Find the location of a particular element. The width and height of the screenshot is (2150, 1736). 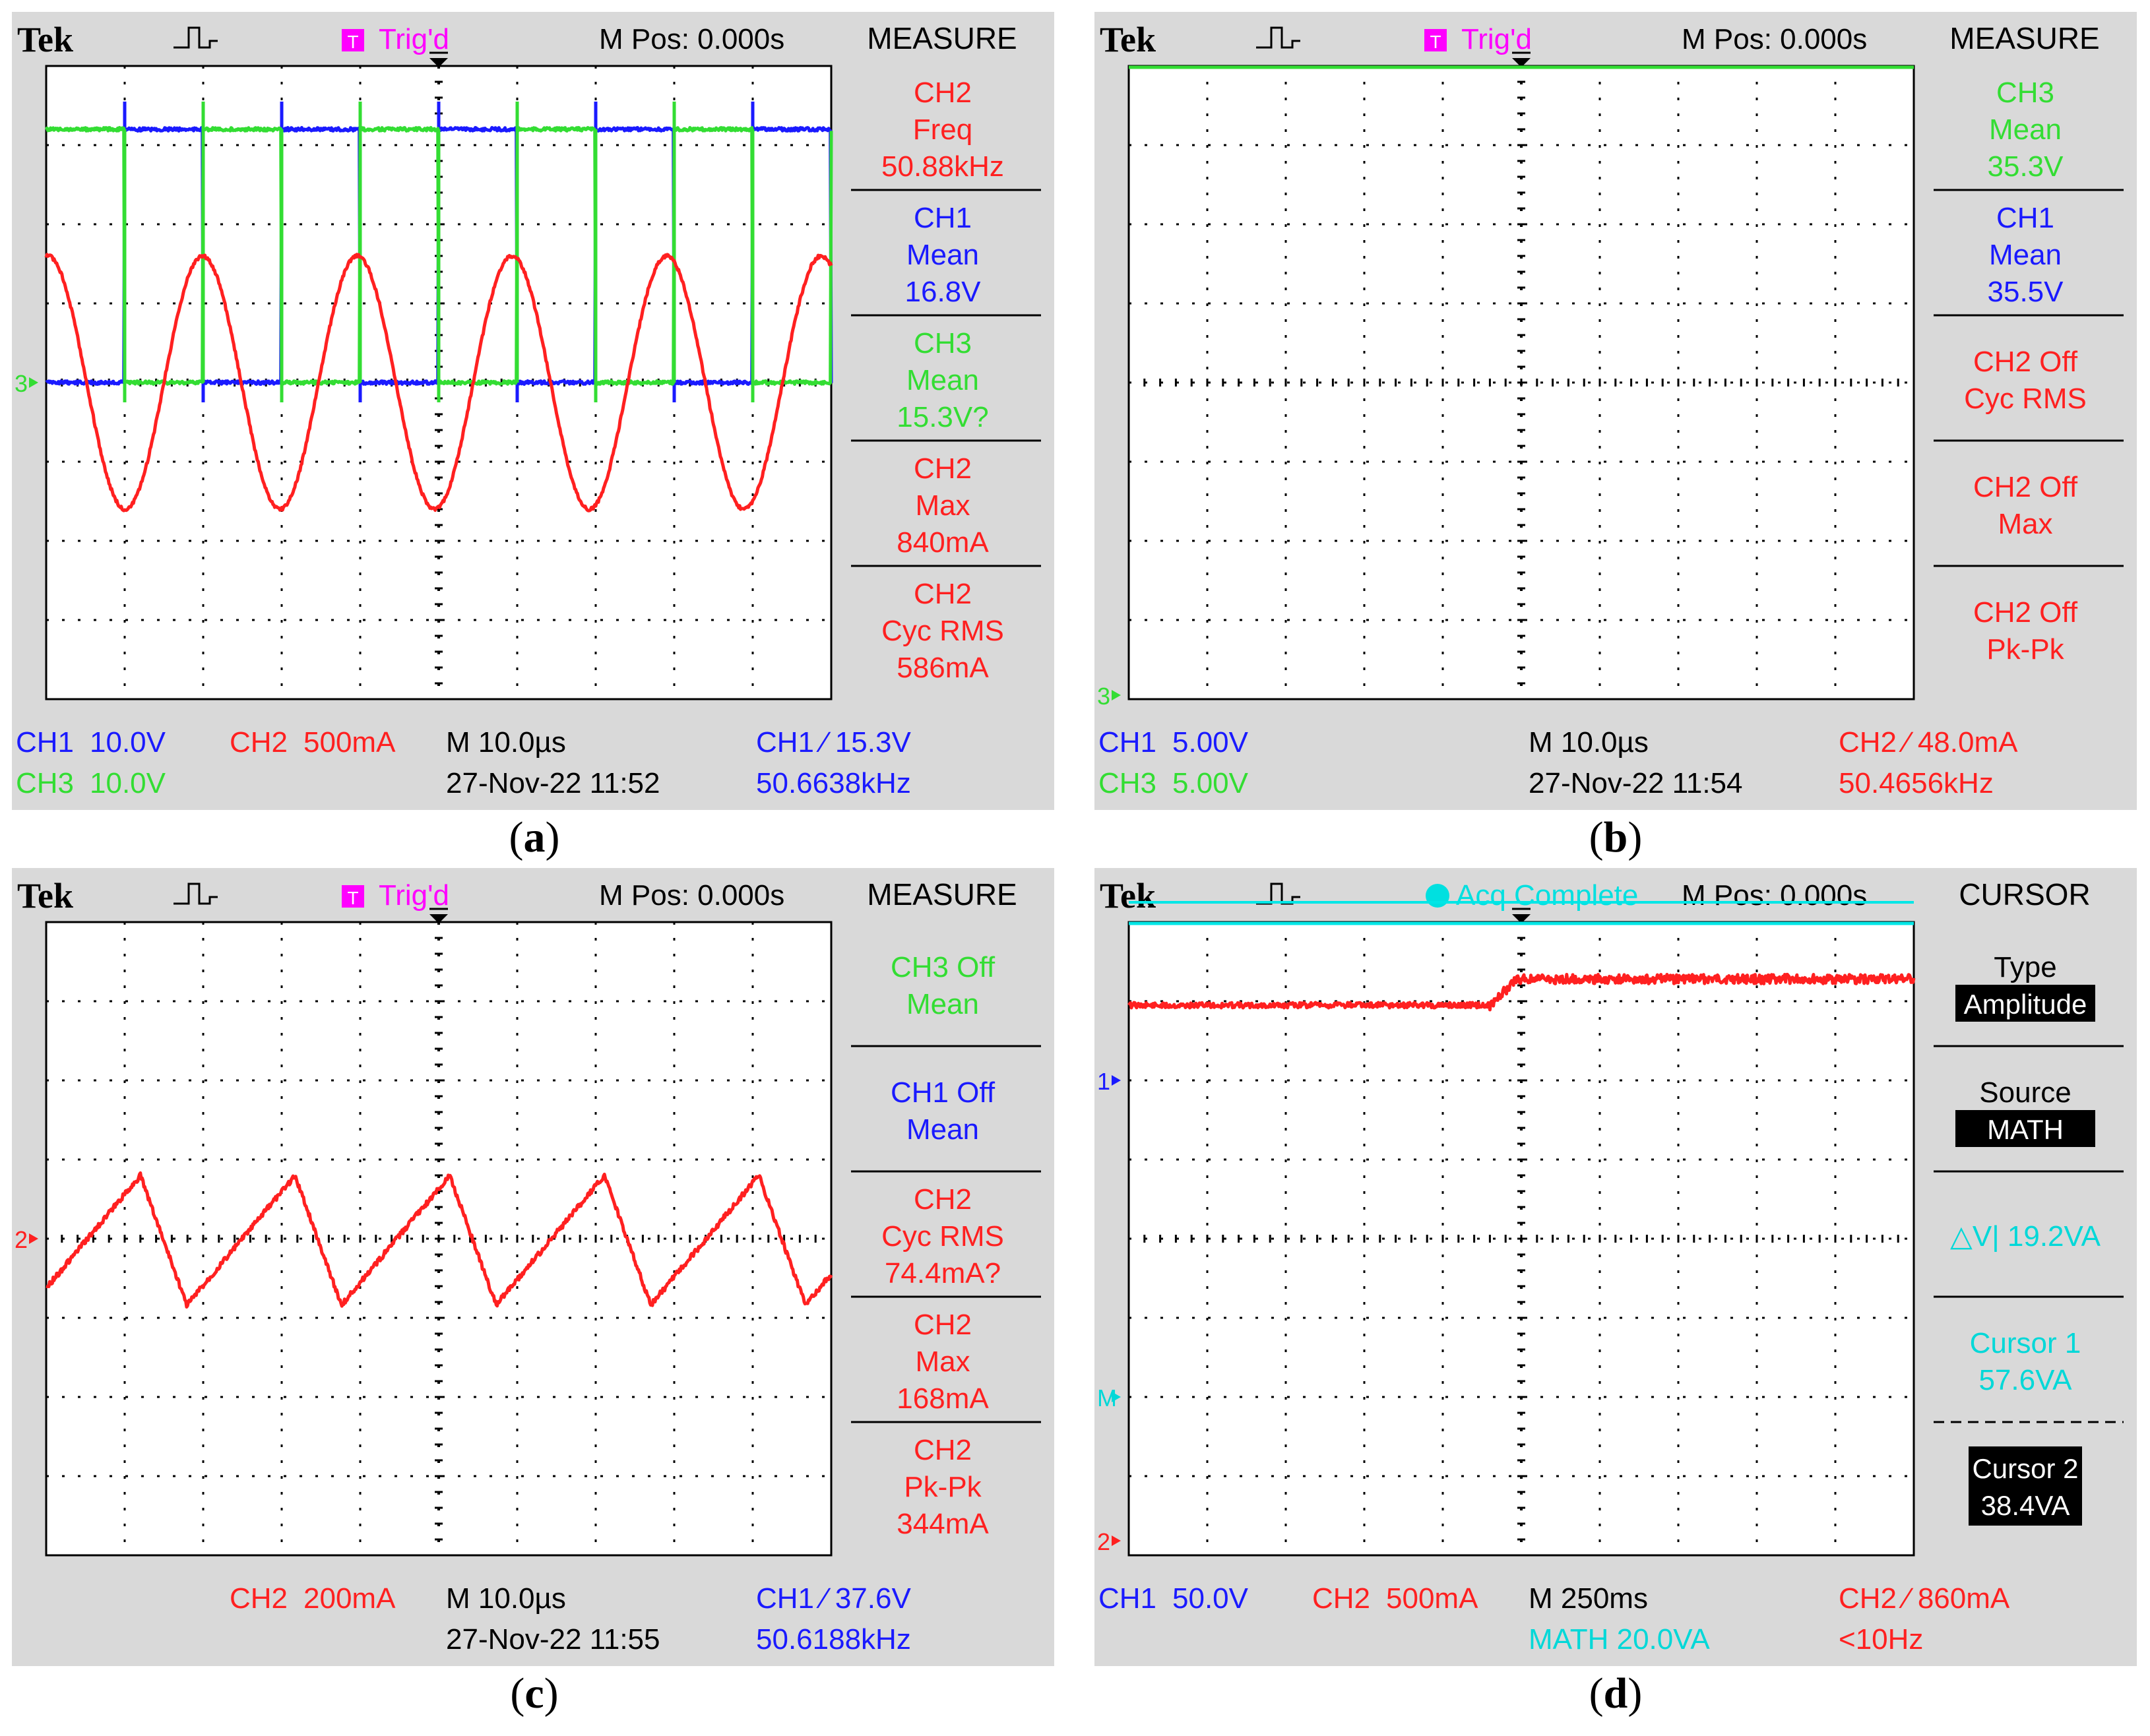

panel-c-menu-4-line-1: Pk-Pk is located at coordinates (943, 1487).